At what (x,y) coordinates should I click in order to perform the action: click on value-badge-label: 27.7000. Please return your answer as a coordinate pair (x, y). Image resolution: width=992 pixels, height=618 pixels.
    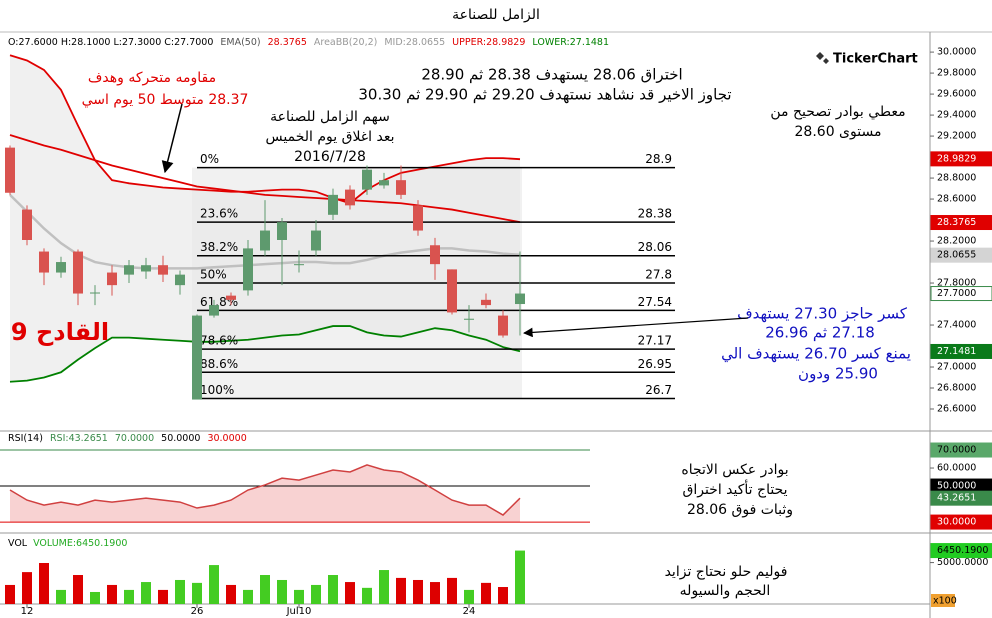
    Looking at the image, I should click on (956, 293).